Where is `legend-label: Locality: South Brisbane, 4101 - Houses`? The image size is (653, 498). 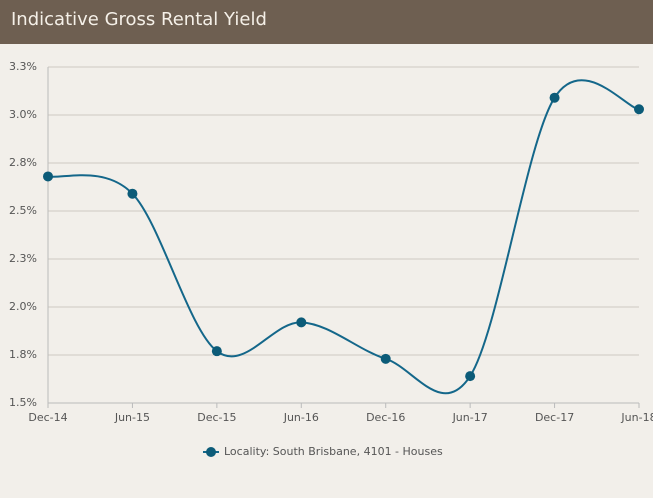 legend-label: Locality: South Brisbane, 4101 - Houses is located at coordinates (333, 451).